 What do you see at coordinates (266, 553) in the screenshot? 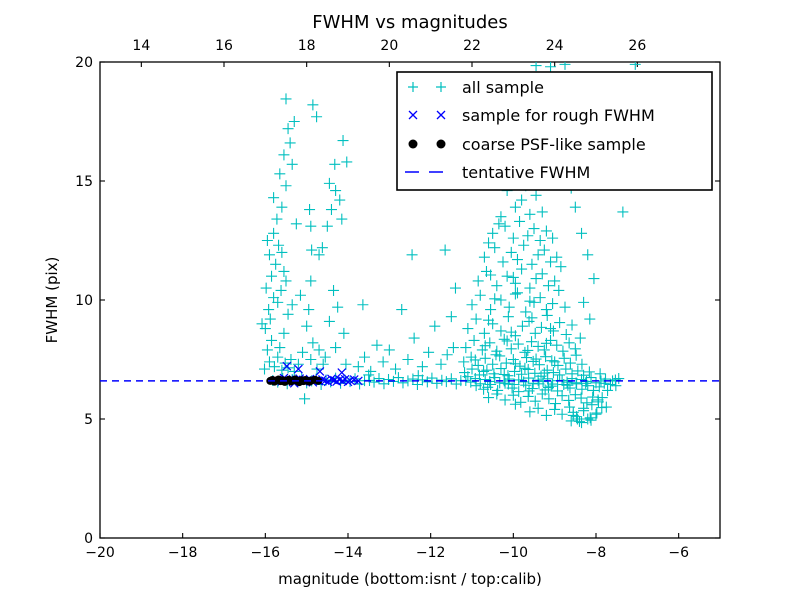
I see `x-tick-label-bottom: −16` at bounding box center [266, 553].